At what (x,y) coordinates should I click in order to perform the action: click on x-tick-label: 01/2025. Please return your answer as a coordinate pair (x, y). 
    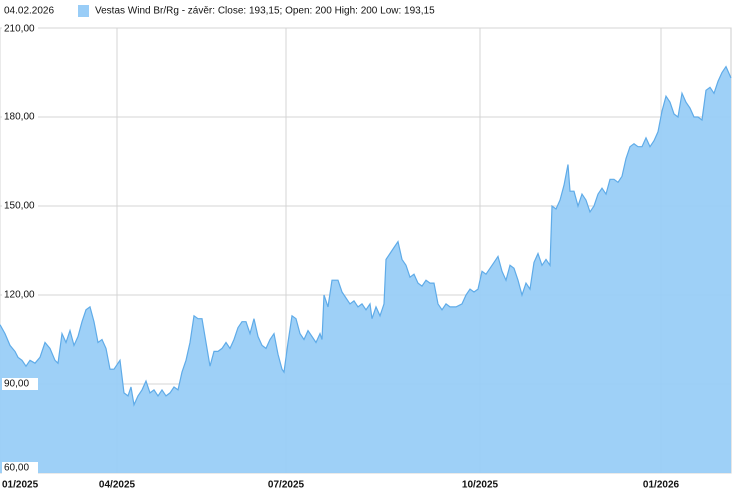
    Looking at the image, I should click on (20, 485).